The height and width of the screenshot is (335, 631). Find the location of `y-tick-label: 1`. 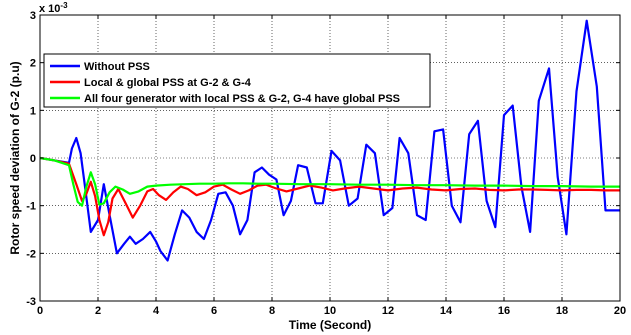

y-tick-label: 1 is located at coordinates (33, 111).